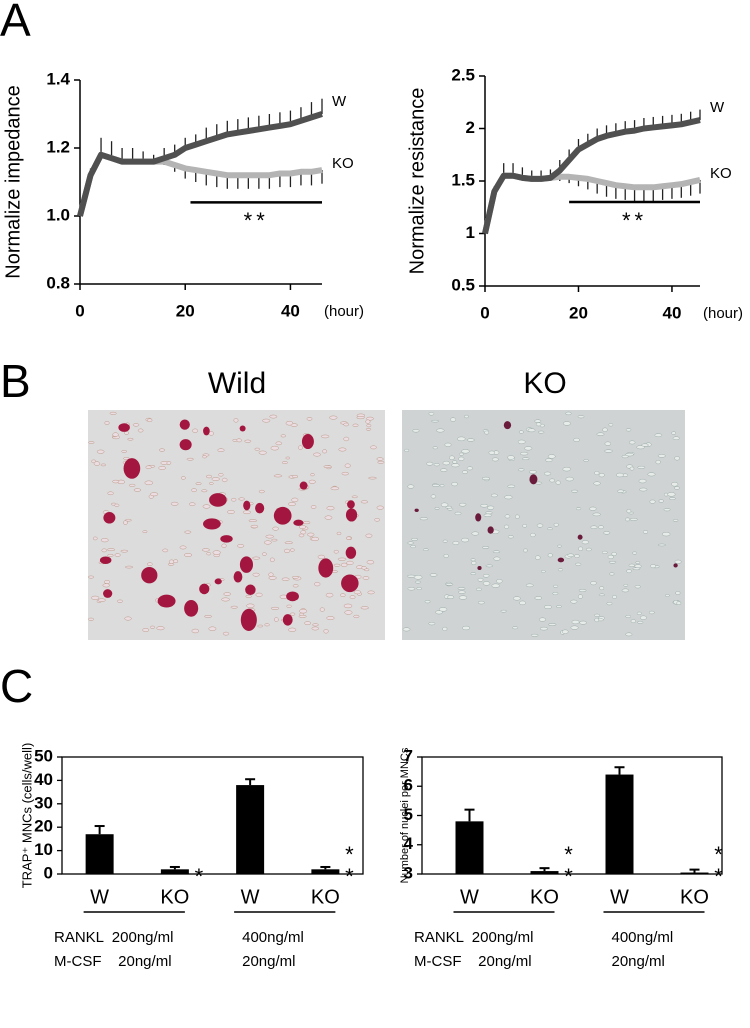 The height and width of the screenshot is (1028, 750). I want to click on x-tick-label: KO, so click(694, 897).